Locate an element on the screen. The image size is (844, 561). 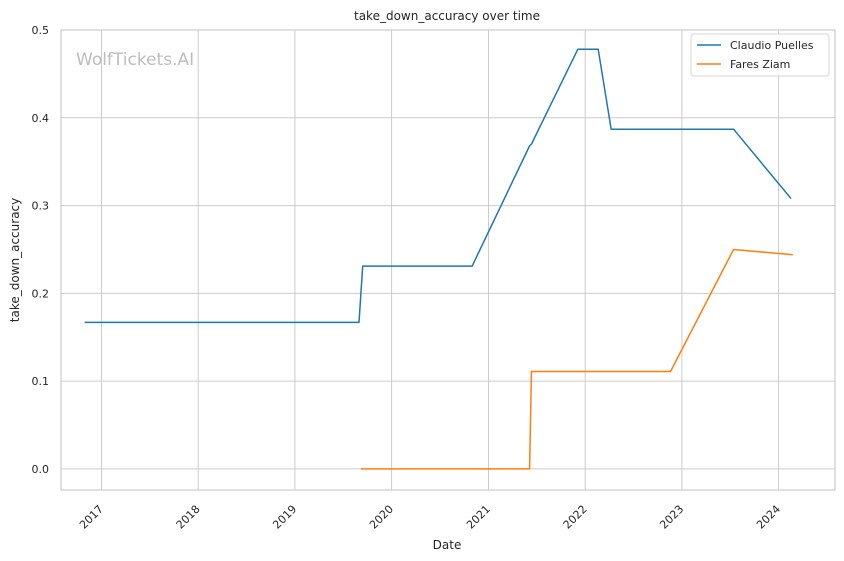
legend-box is located at coordinates (760, 55).